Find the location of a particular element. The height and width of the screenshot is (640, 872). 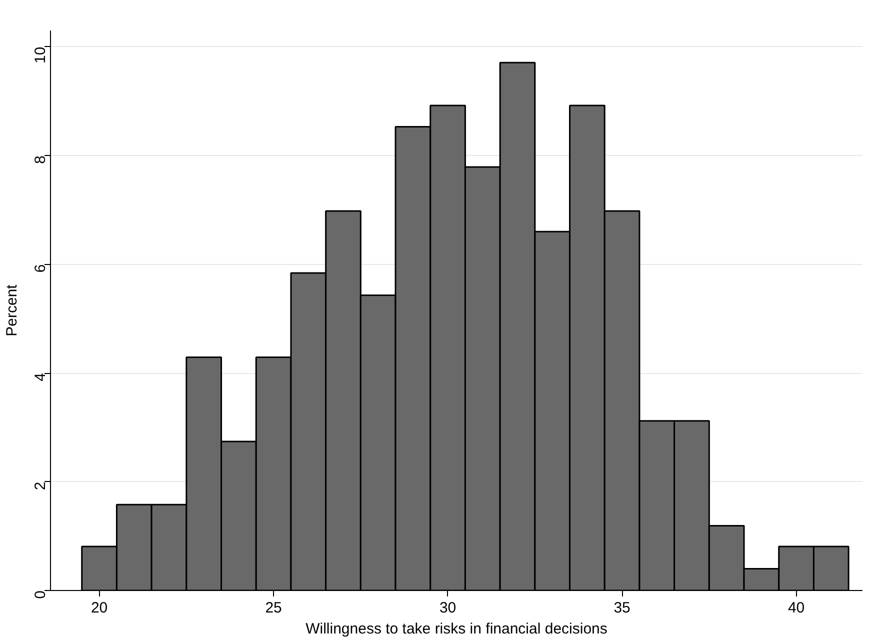

y-tick-label: 2 is located at coordinates (40, 486).